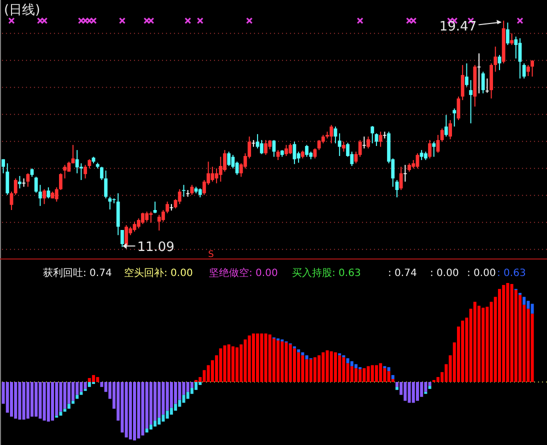 This screenshot has width=547, height=445. Describe the element at coordinates (458, 27) in the screenshot. I see `annotation: 19.47` at that location.